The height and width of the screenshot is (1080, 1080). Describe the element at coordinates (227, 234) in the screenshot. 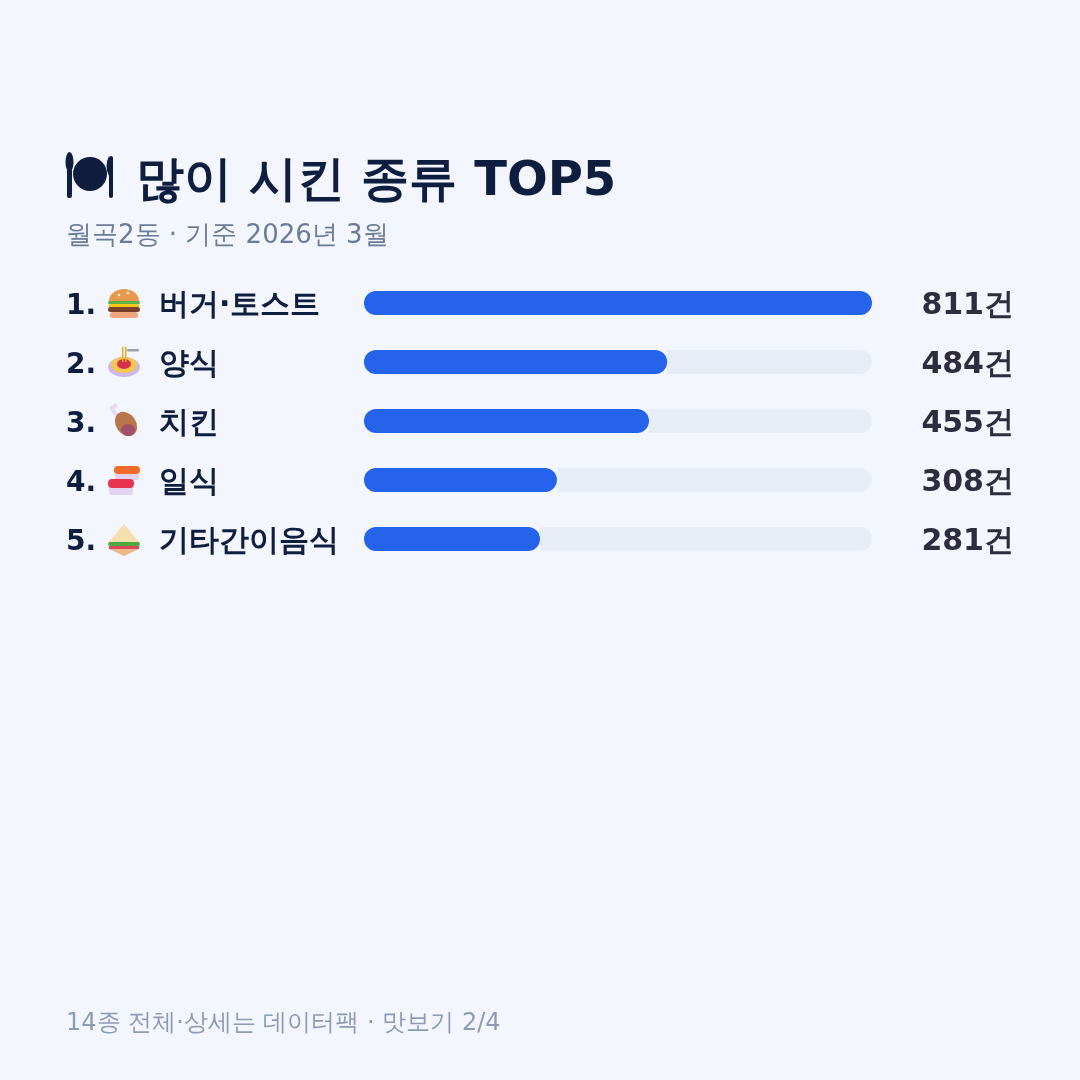

I see `chart-subtitle: 월곡2동 · 기준 2026년 3월` at that location.